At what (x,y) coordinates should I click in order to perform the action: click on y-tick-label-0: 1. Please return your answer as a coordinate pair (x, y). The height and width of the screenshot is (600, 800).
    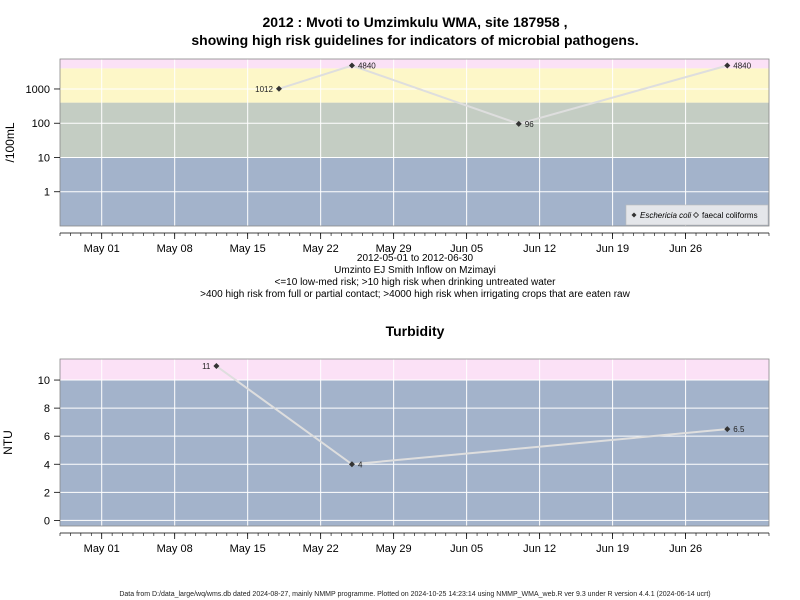
    Looking at the image, I should click on (47, 193).